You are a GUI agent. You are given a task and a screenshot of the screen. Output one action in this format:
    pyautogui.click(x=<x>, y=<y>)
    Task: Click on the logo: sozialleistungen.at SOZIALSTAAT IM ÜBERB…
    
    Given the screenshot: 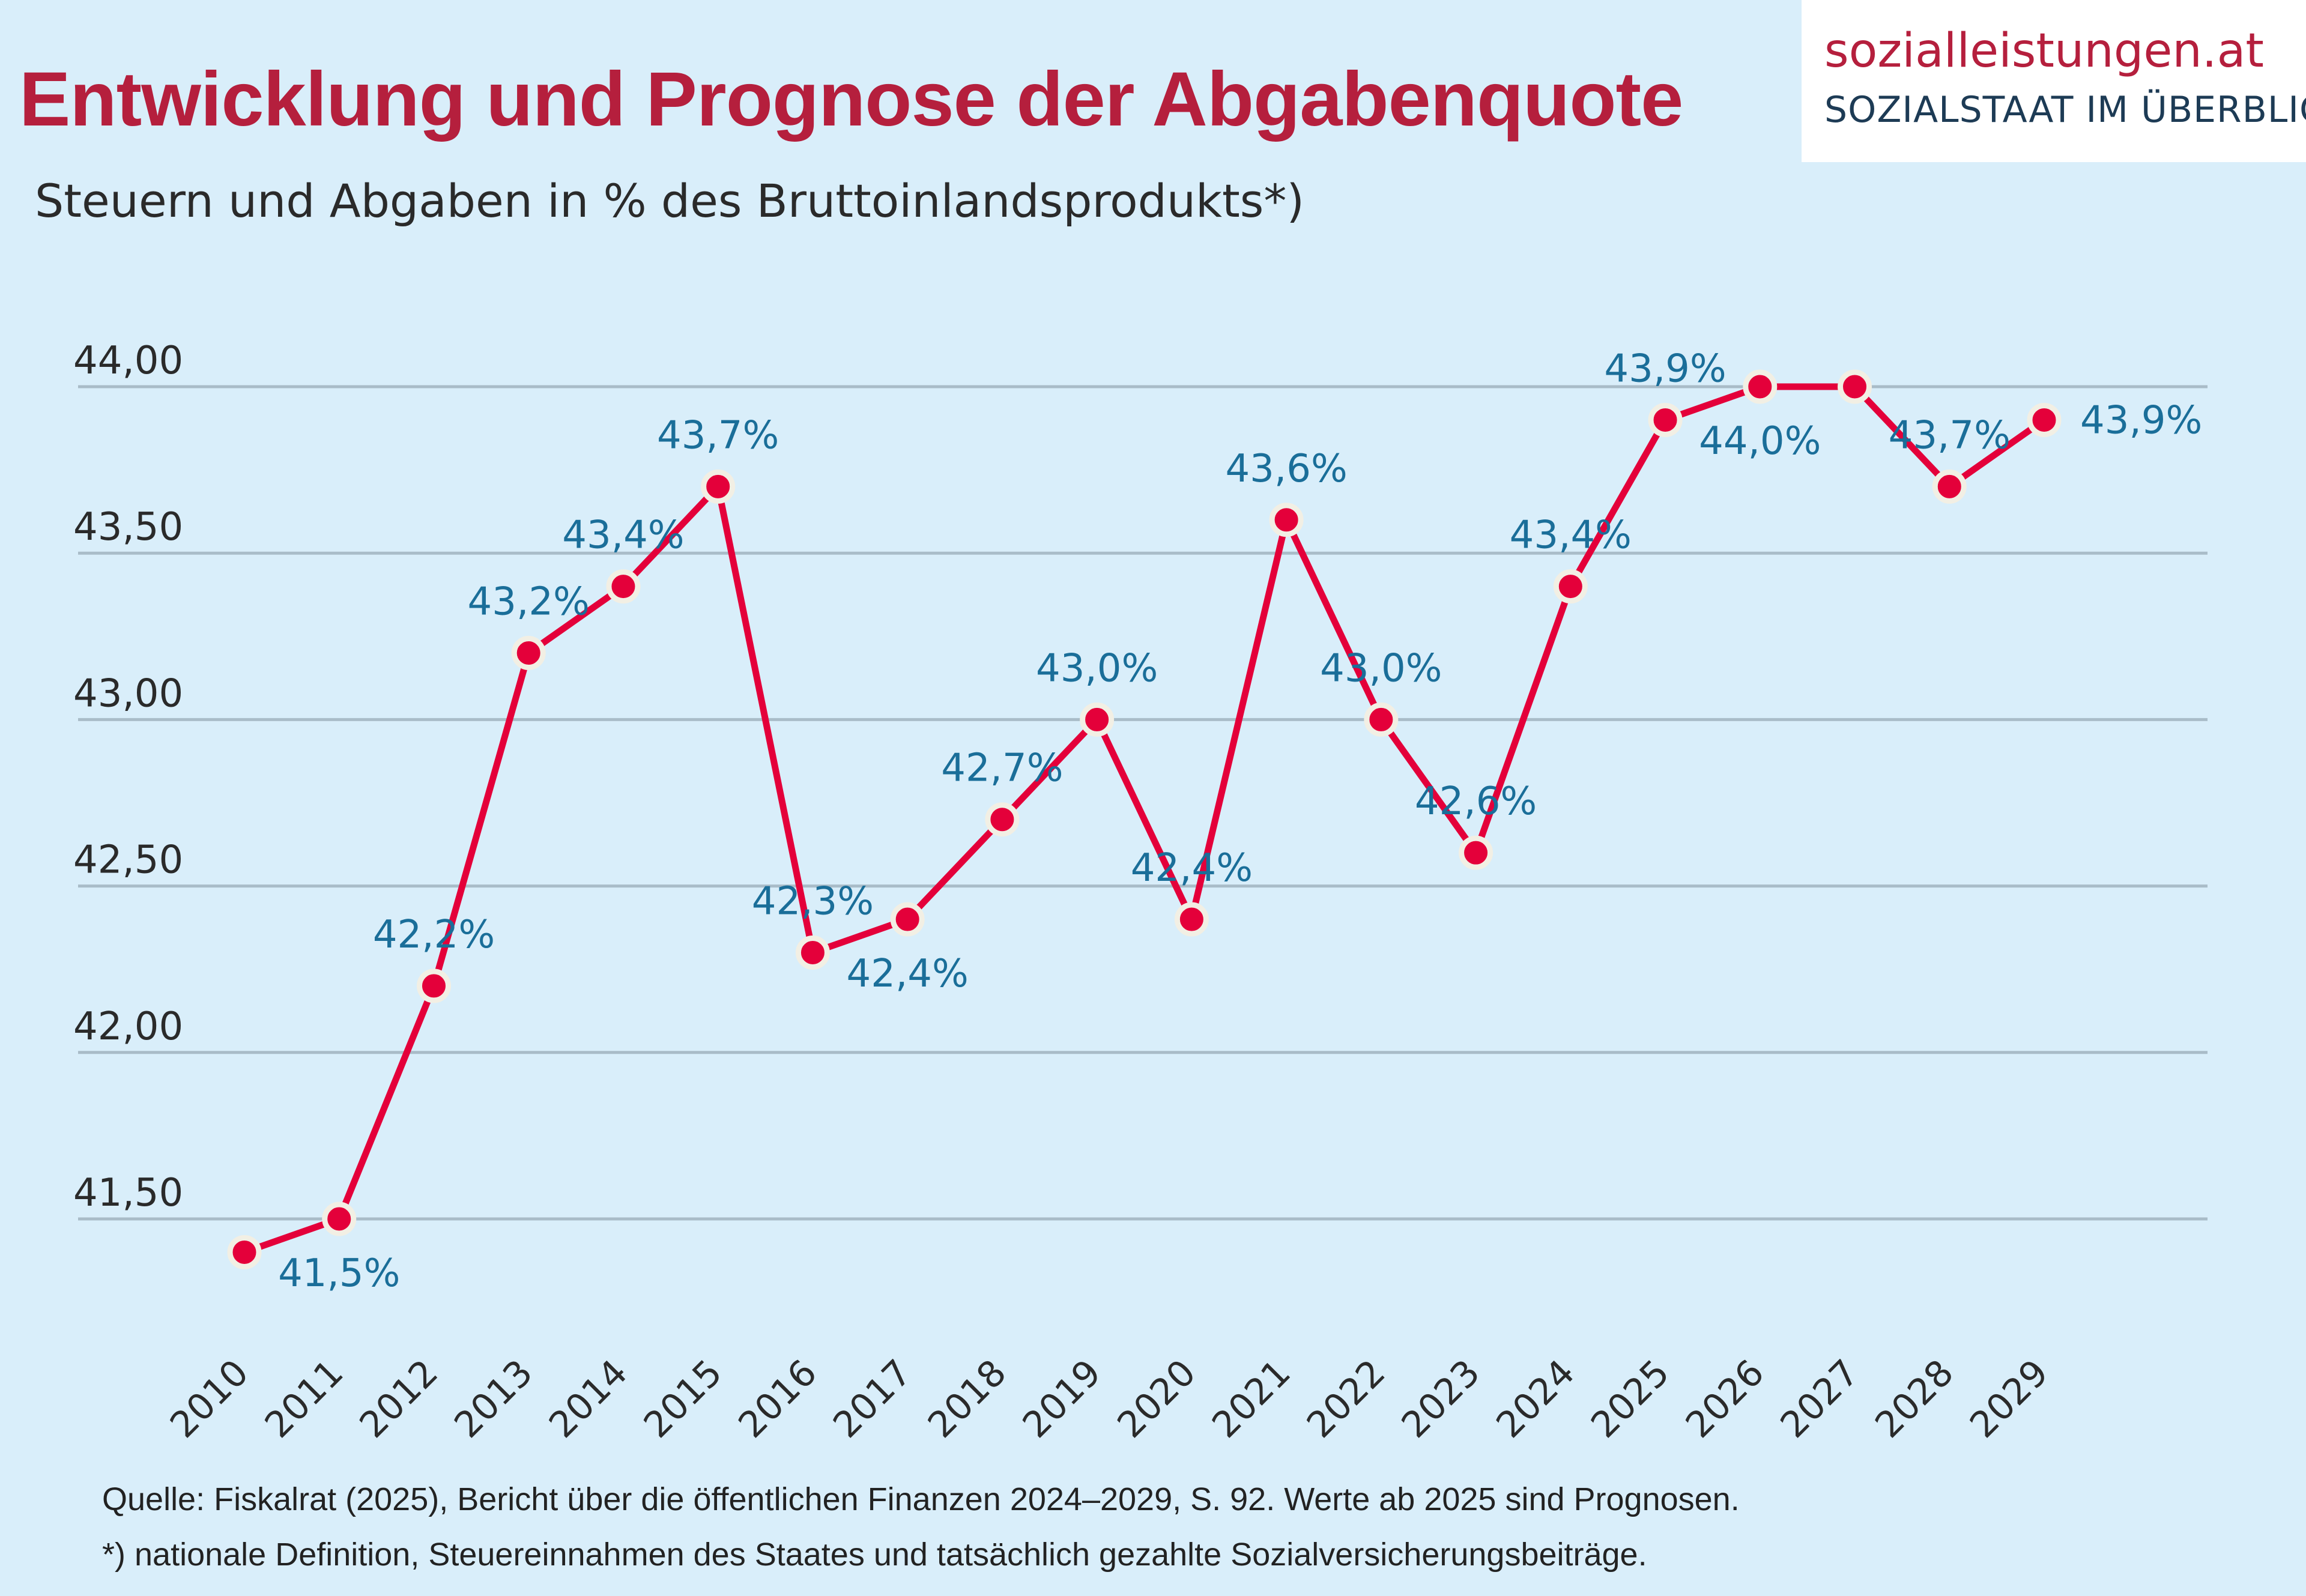 What is the action you would take?
    pyautogui.click(x=2054, y=81)
    